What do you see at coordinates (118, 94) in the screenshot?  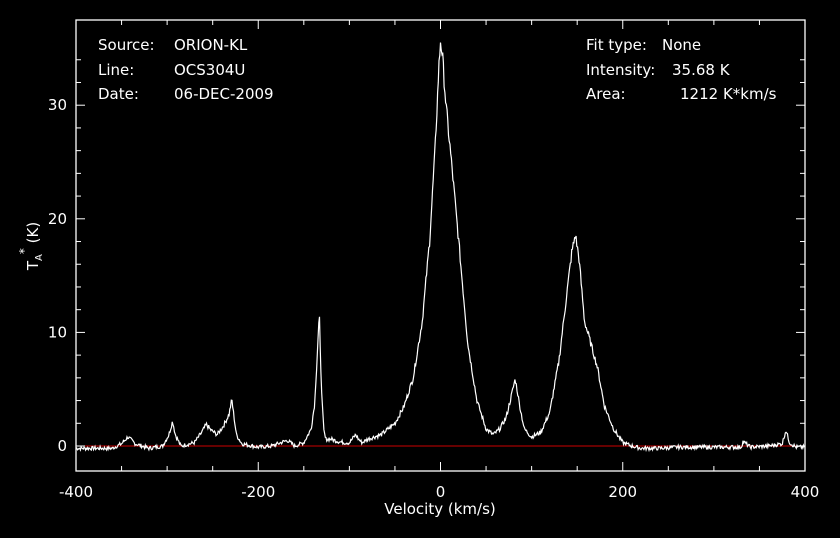 I see `date-label: Date:` at bounding box center [118, 94].